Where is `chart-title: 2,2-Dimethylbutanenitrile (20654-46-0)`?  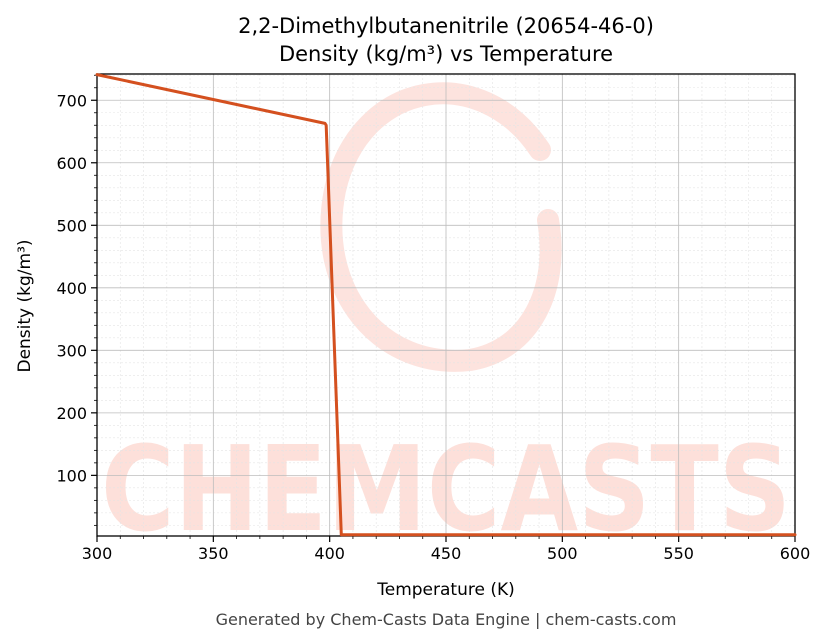
chart-title: 2,2-Dimethylbutanenitrile (20654-46-0) is located at coordinates (446, 26).